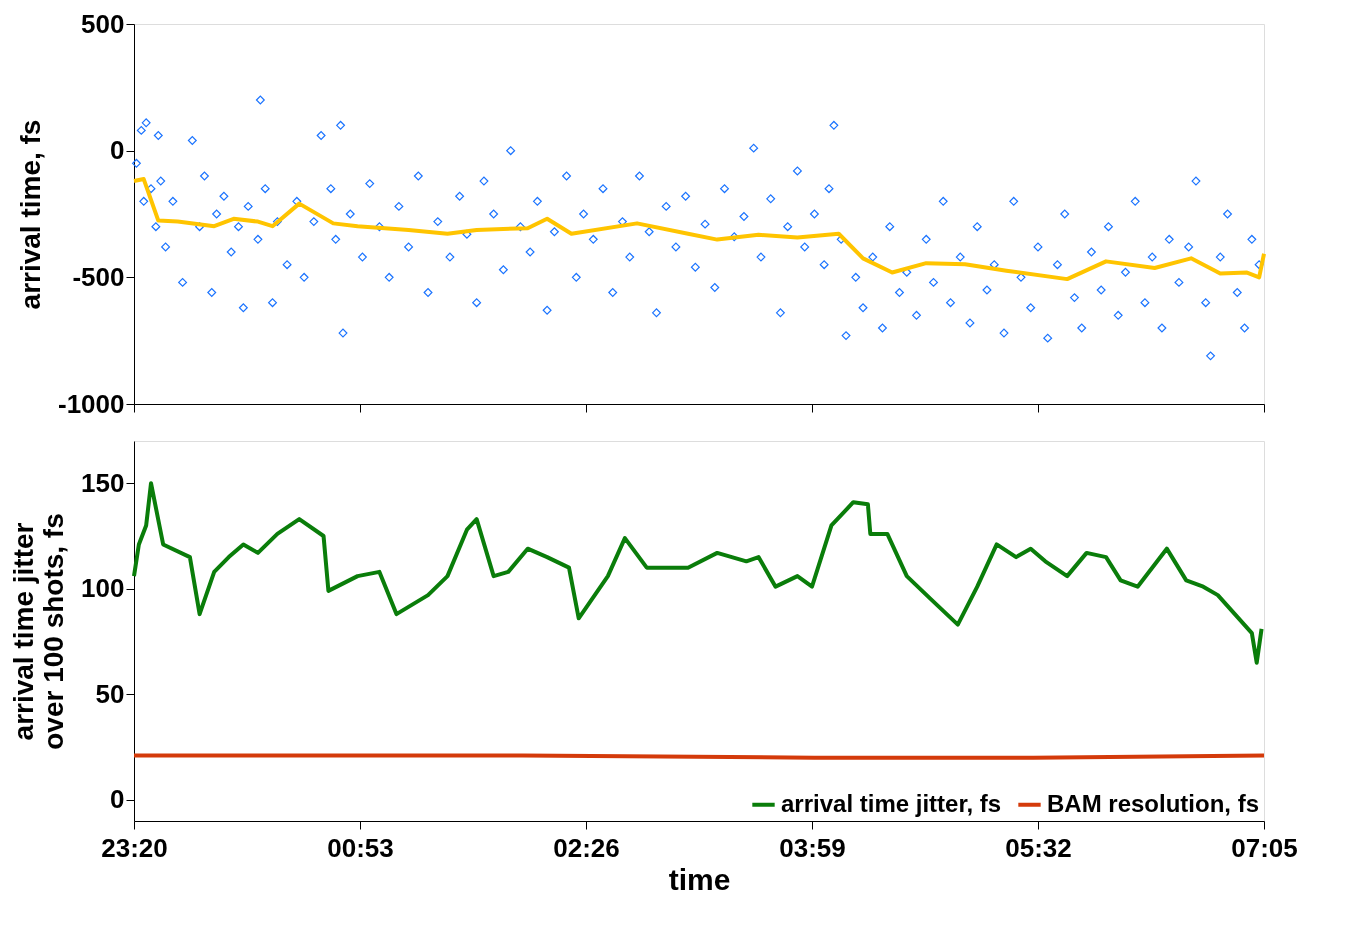 This screenshot has width=1362, height=928. I want to click on legend-label: BAM resolution, fs, so click(1153, 803).